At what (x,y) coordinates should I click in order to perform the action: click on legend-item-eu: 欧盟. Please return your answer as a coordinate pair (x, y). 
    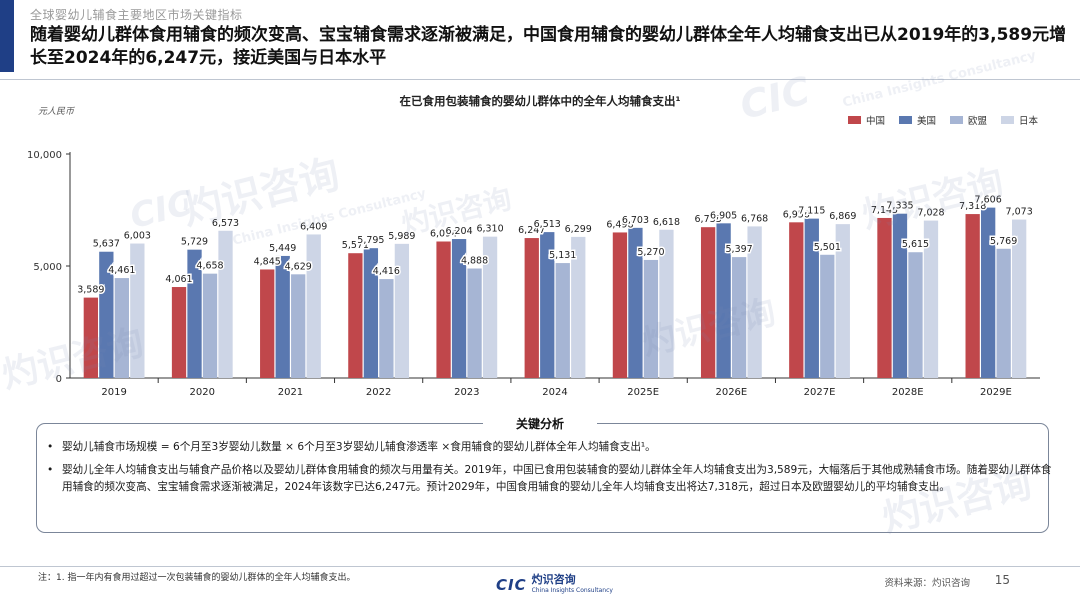
    Looking at the image, I should click on (968, 120).